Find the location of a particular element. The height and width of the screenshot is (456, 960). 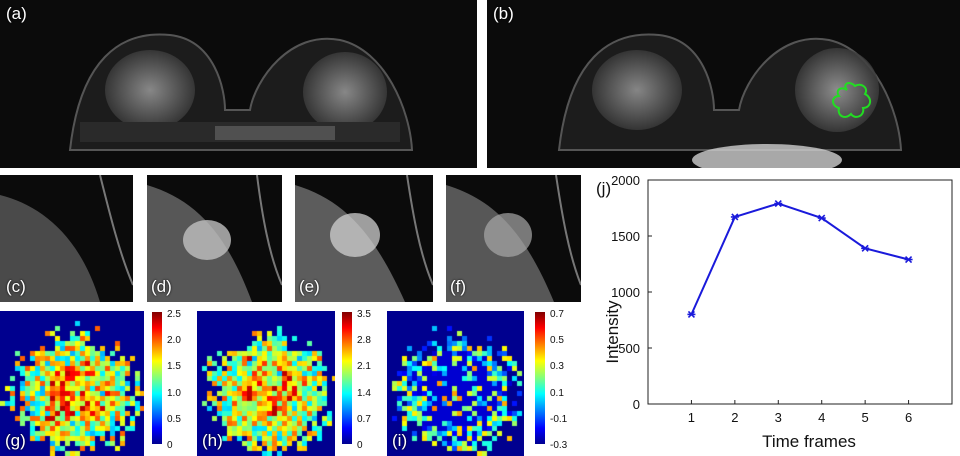

mri-image-b is located at coordinates (730, 100).